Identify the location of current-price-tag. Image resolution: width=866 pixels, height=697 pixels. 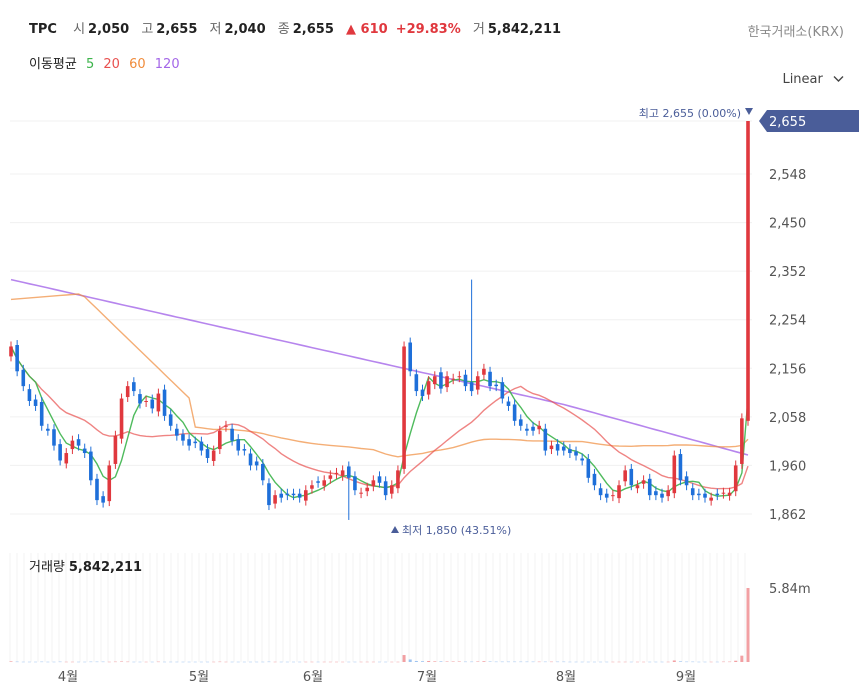
(809, 121).